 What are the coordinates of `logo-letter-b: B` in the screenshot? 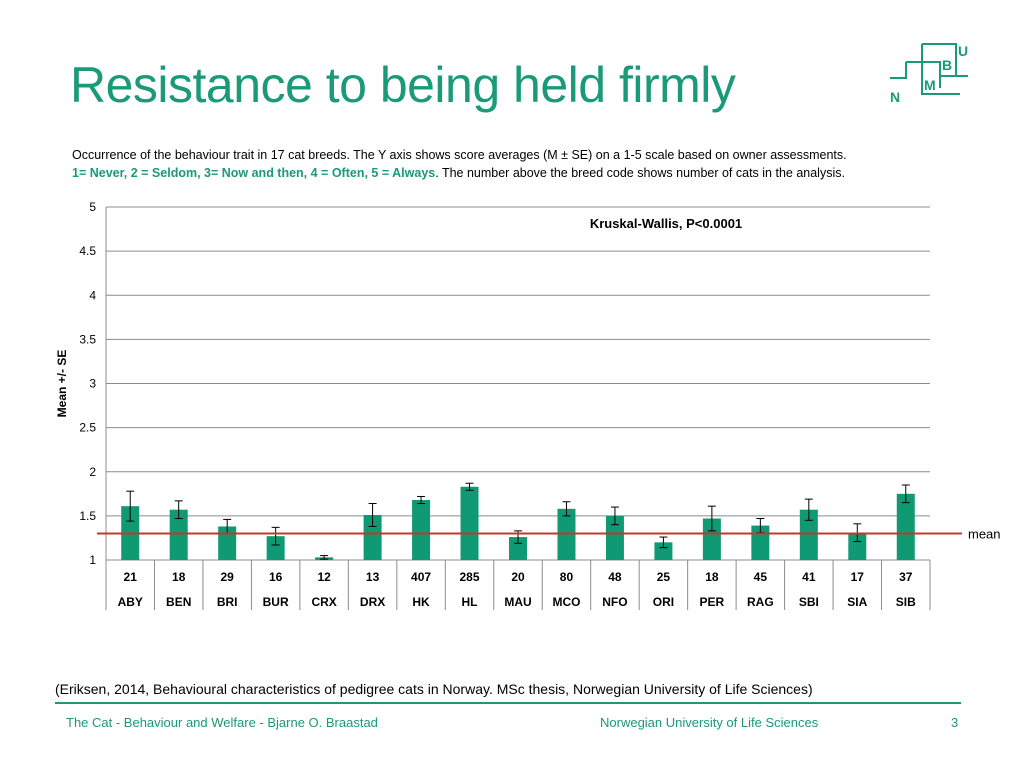 It's located at (947, 65).